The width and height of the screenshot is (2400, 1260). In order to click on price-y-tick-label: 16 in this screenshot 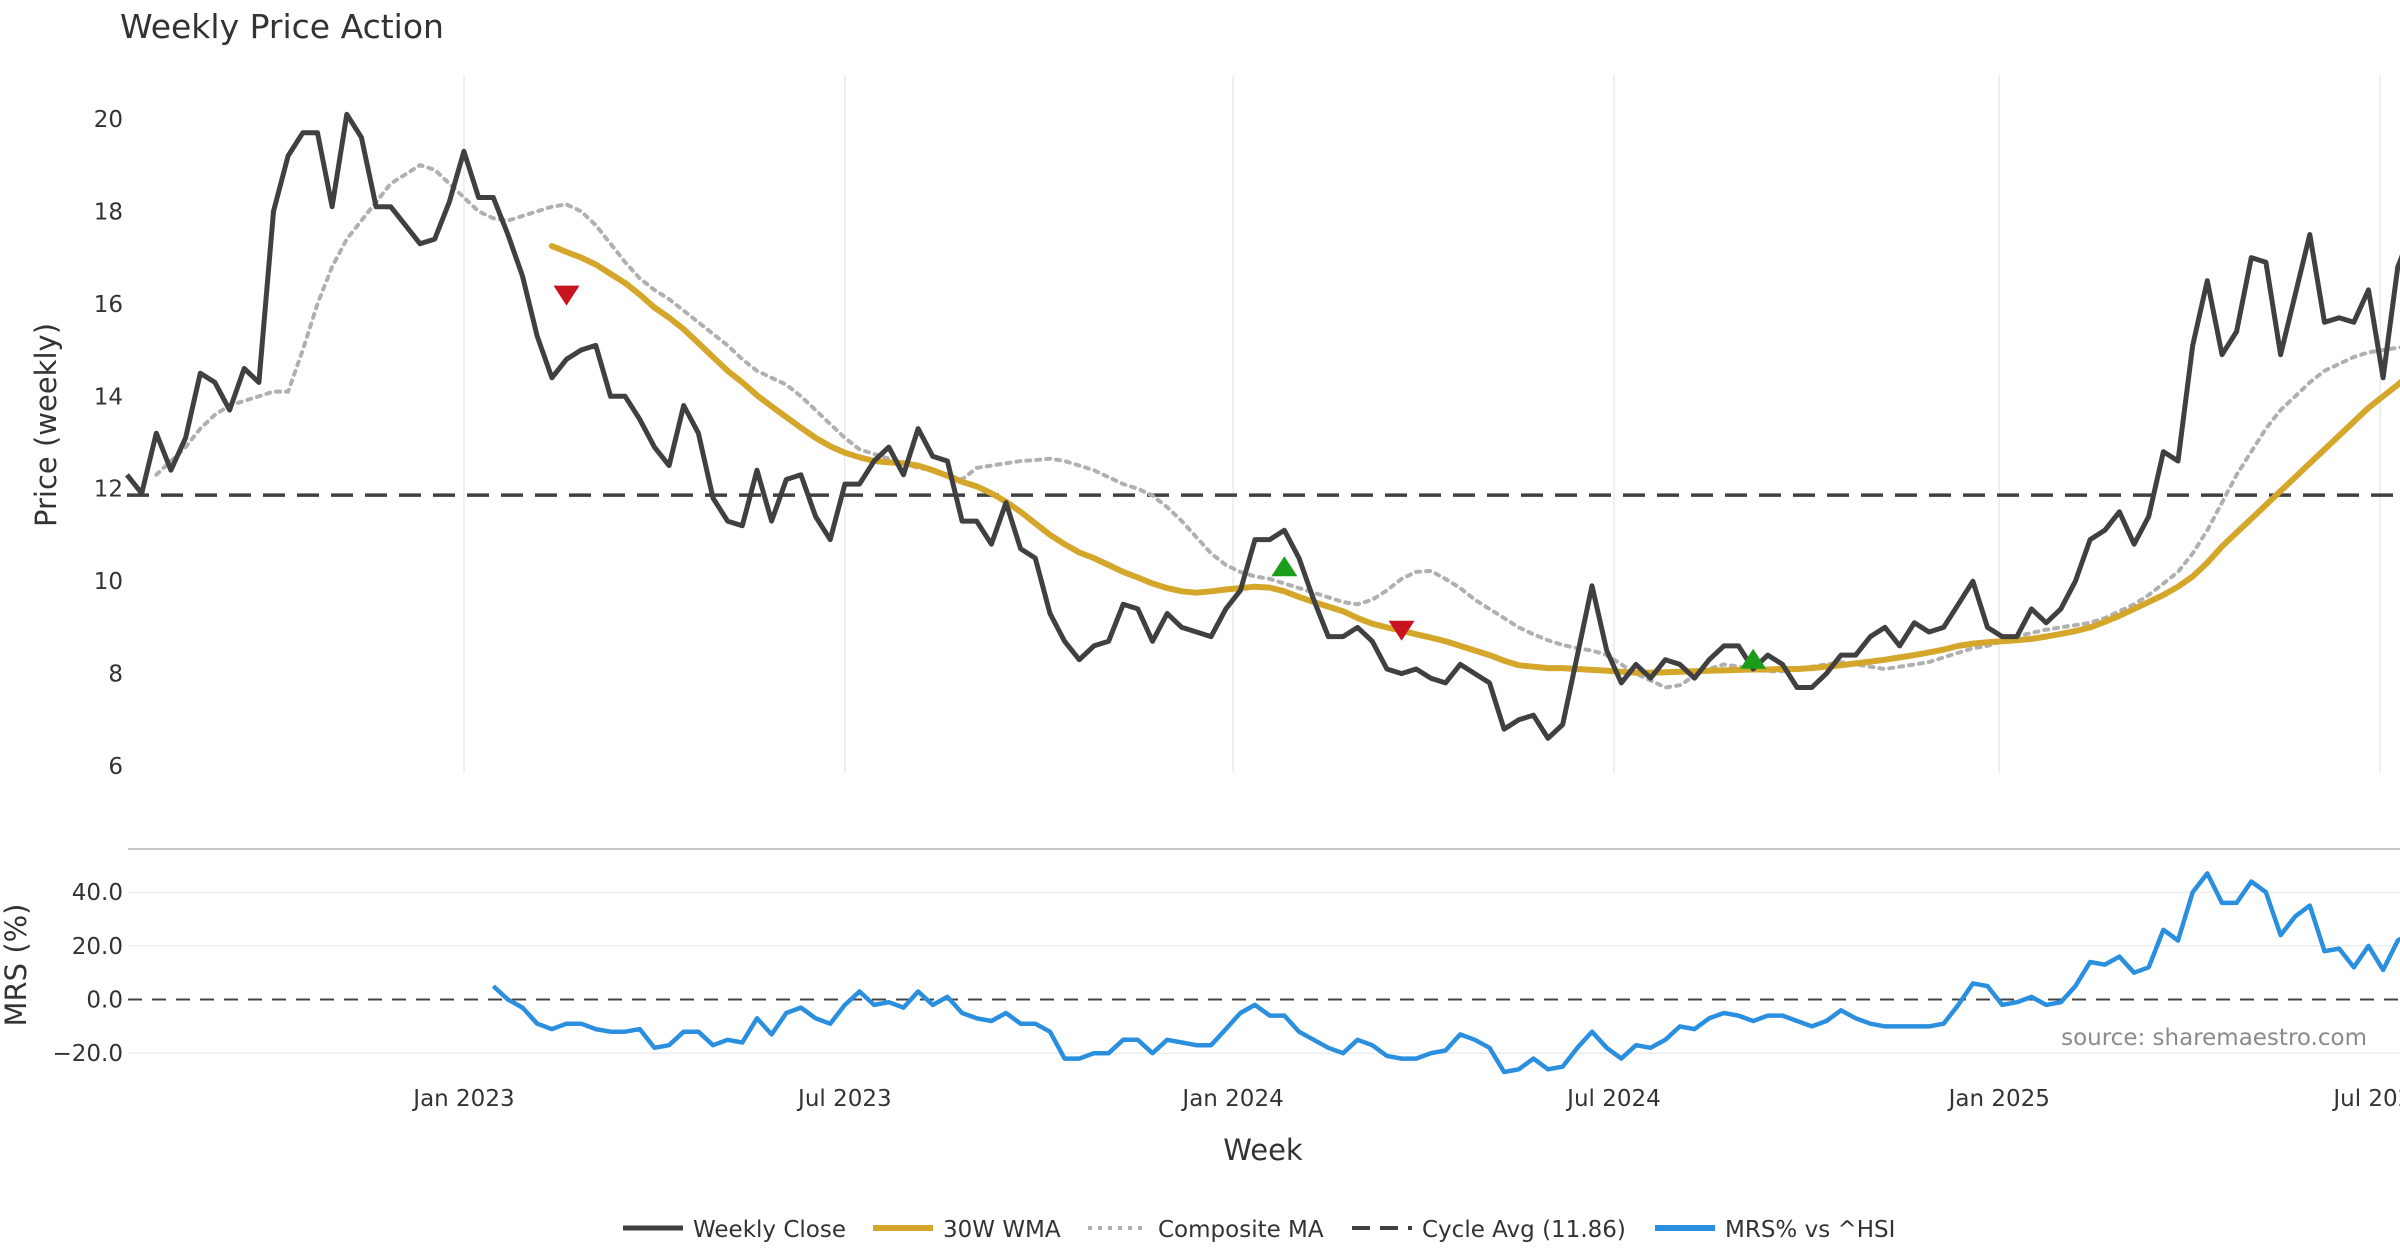, I will do `click(108, 305)`.